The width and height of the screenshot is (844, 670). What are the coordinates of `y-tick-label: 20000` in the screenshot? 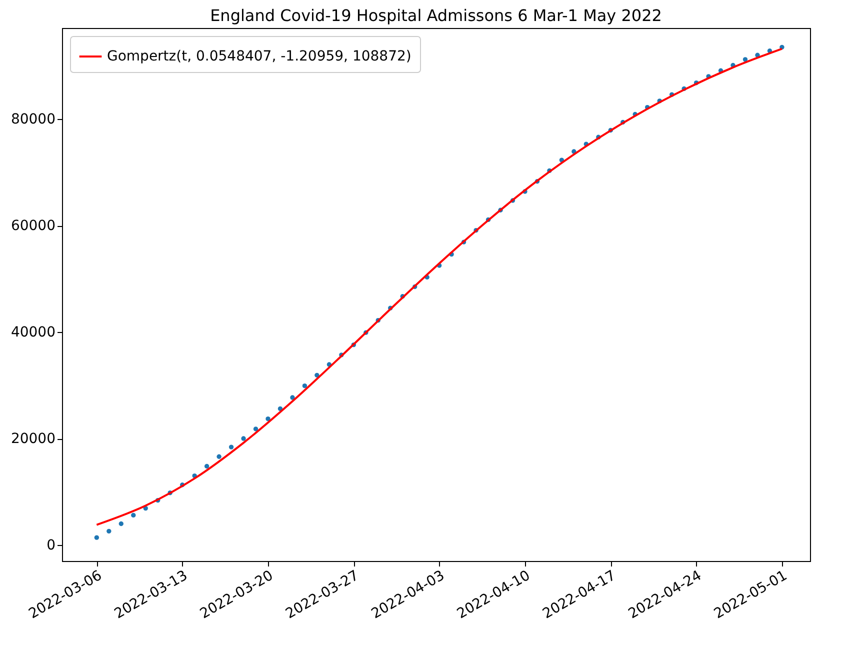 It's located at (33, 439).